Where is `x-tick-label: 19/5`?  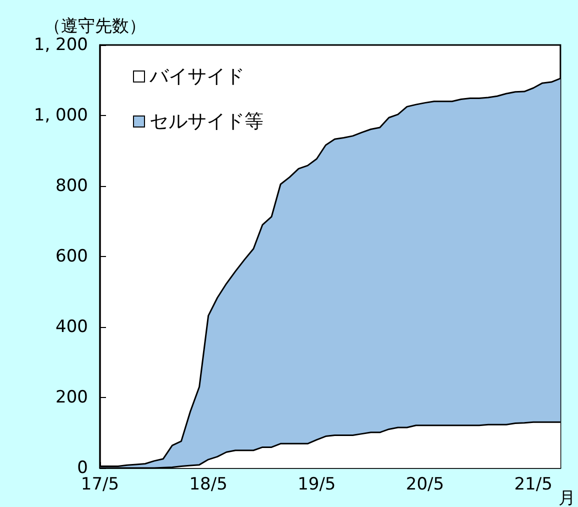
x-tick-label: 19/5 is located at coordinates (317, 484).